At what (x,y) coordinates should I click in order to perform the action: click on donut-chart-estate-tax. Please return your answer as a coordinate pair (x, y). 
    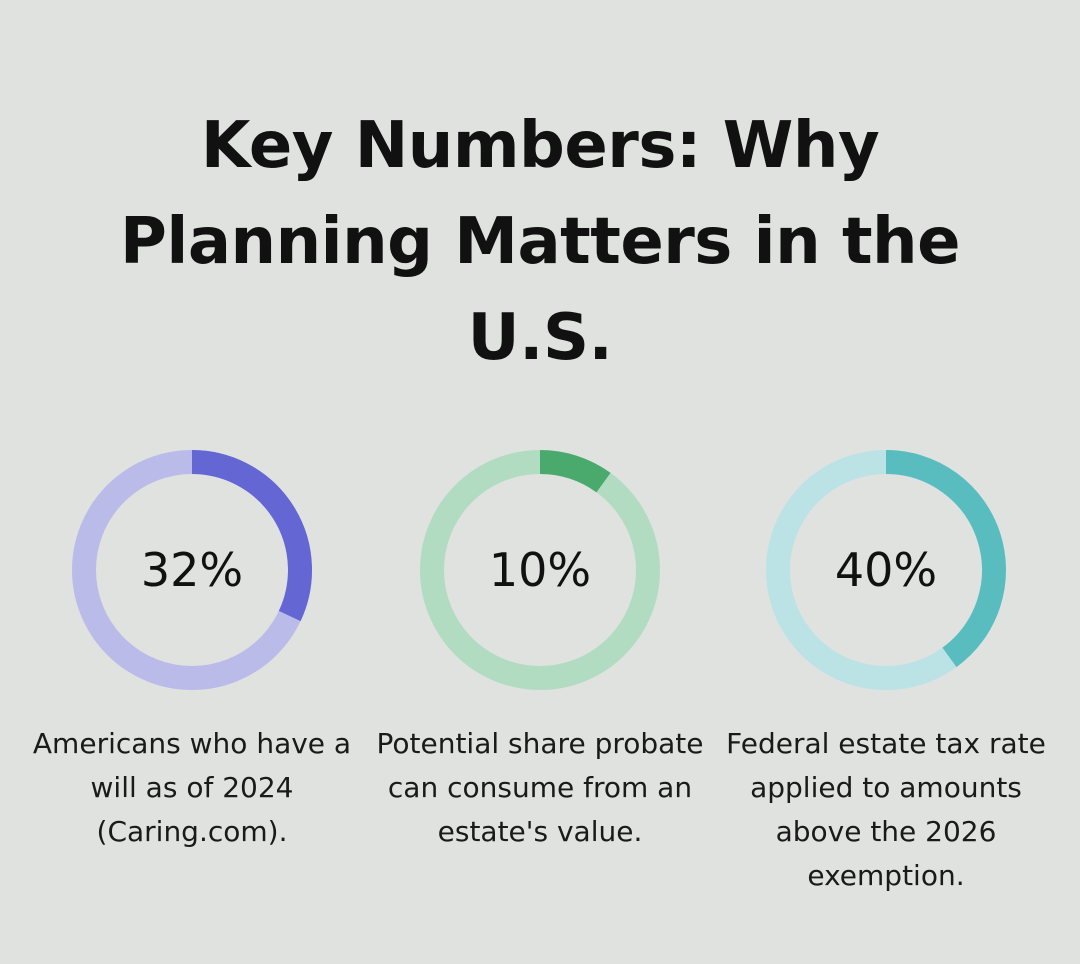
    Looking at the image, I should click on (886, 570).